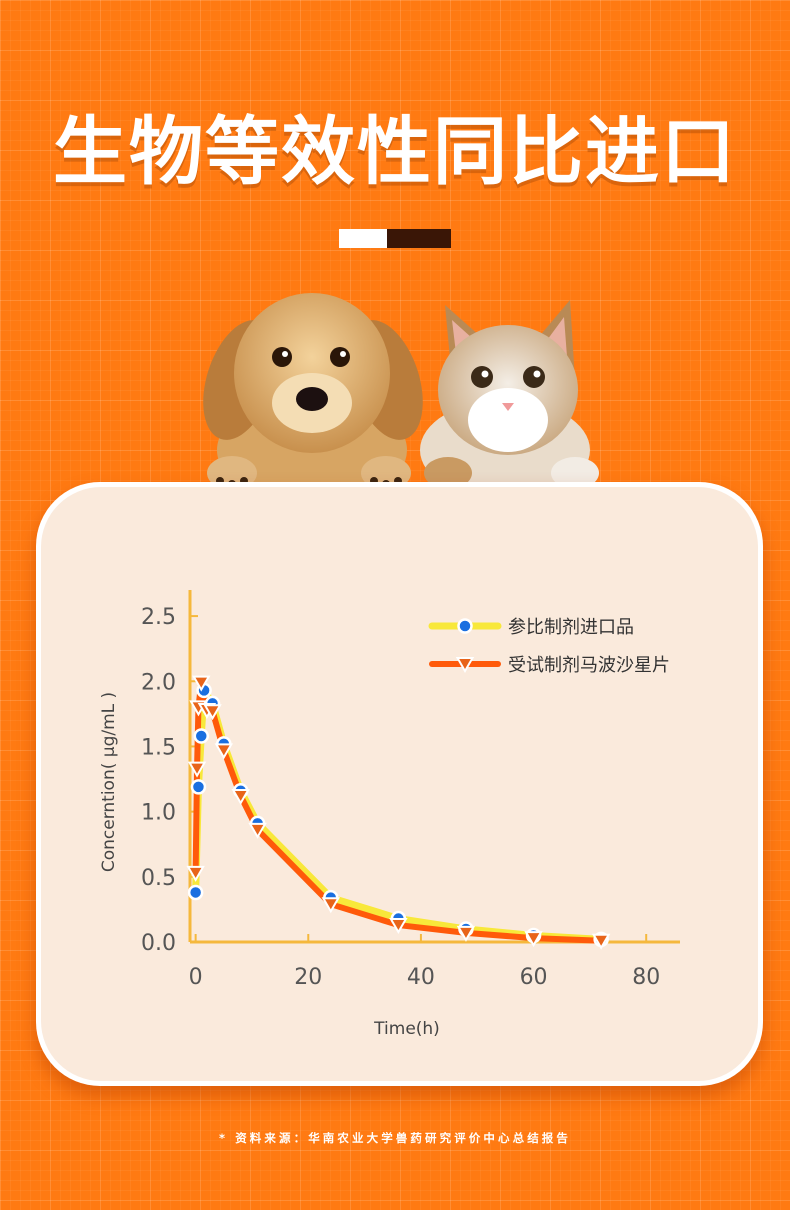 The width and height of the screenshot is (790, 1210). Describe the element at coordinates (421, 977) in the screenshot. I see `x-tick-label: 40` at that location.